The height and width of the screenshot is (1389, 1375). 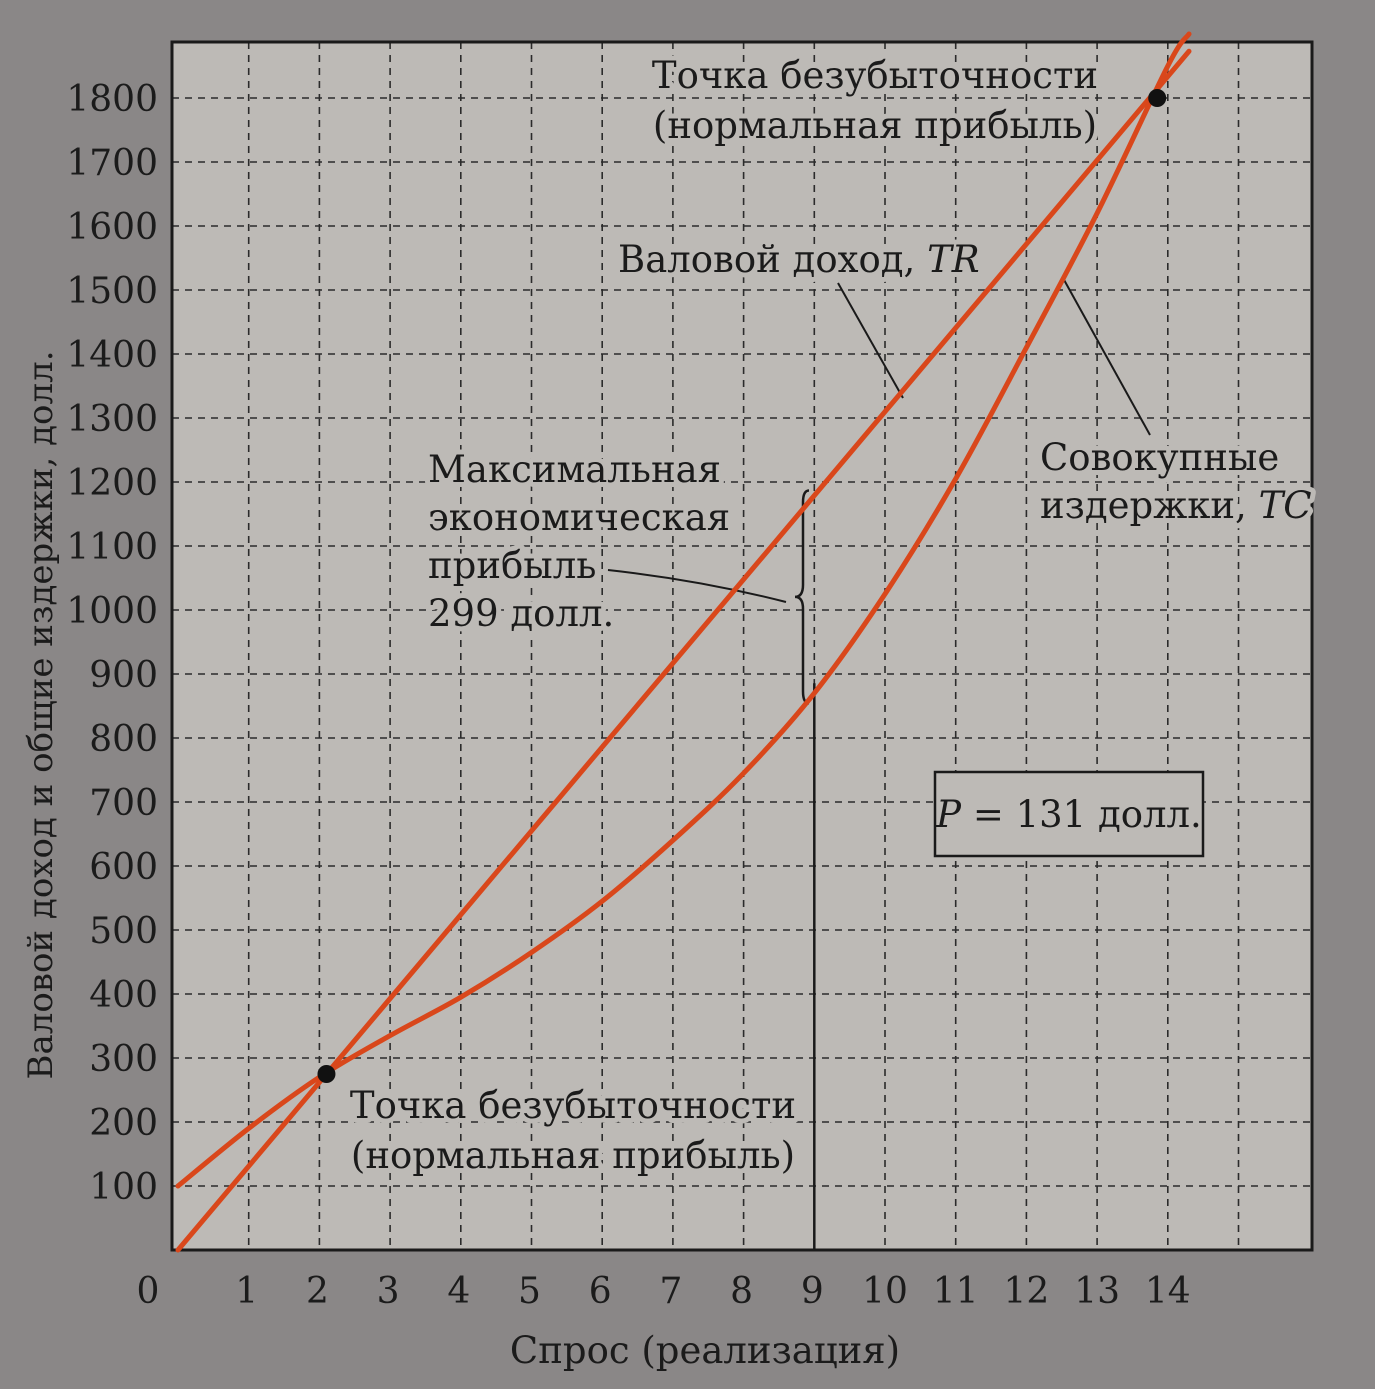 I want to click on x-axis-title: Спрос (реализация), so click(x=705, y=1350).